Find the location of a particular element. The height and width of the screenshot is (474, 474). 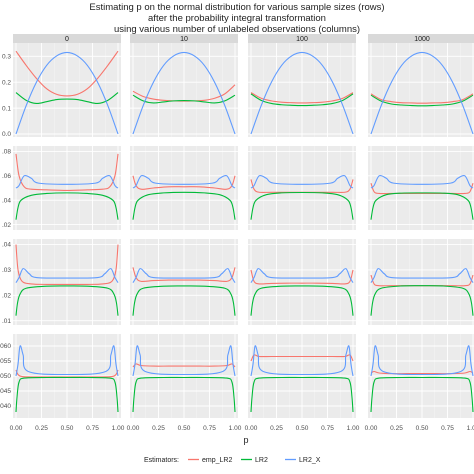

facet-strip-label: 100 is located at coordinates (302, 39).